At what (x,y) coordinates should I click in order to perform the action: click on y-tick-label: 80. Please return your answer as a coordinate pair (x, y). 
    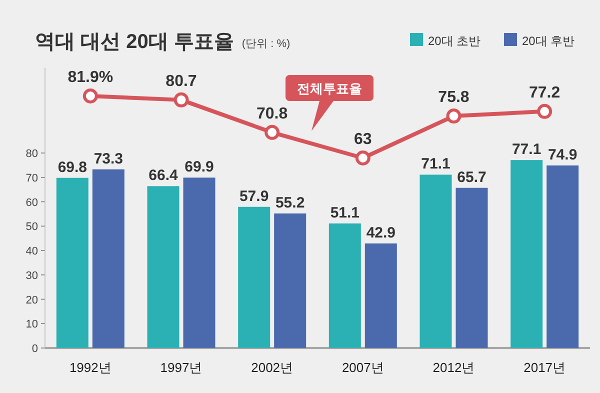
    Looking at the image, I should click on (32, 154).